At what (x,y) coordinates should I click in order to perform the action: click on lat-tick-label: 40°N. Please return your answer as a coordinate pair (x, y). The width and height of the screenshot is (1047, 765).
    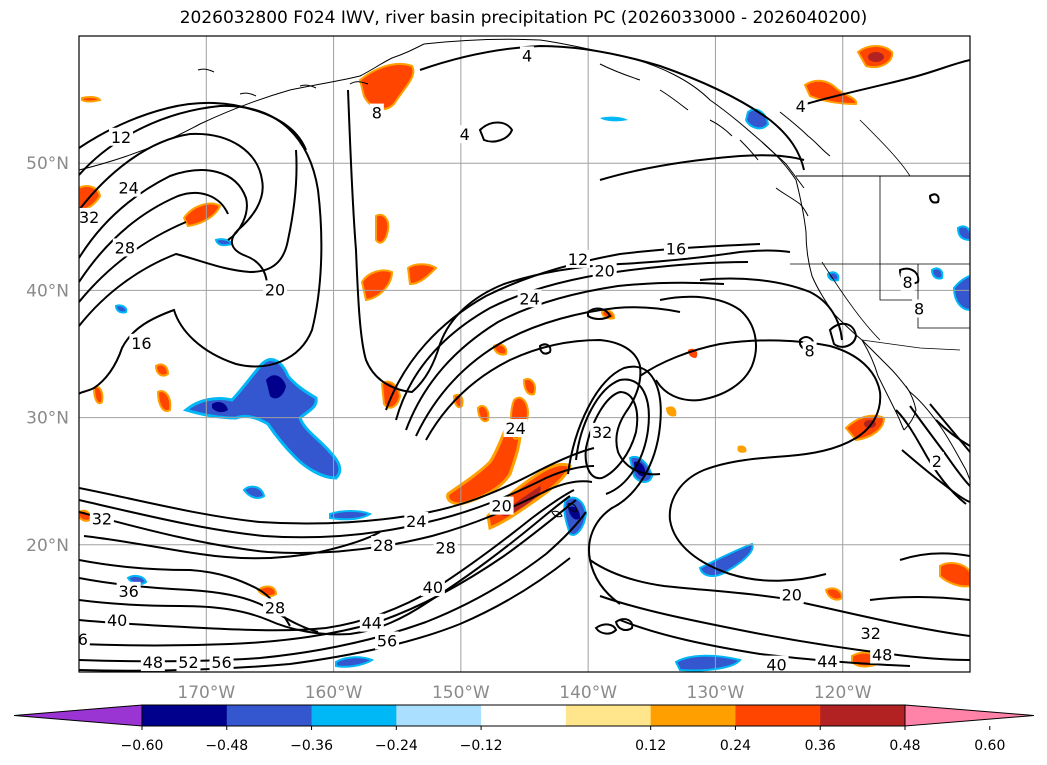
    Looking at the image, I should click on (47, 291).